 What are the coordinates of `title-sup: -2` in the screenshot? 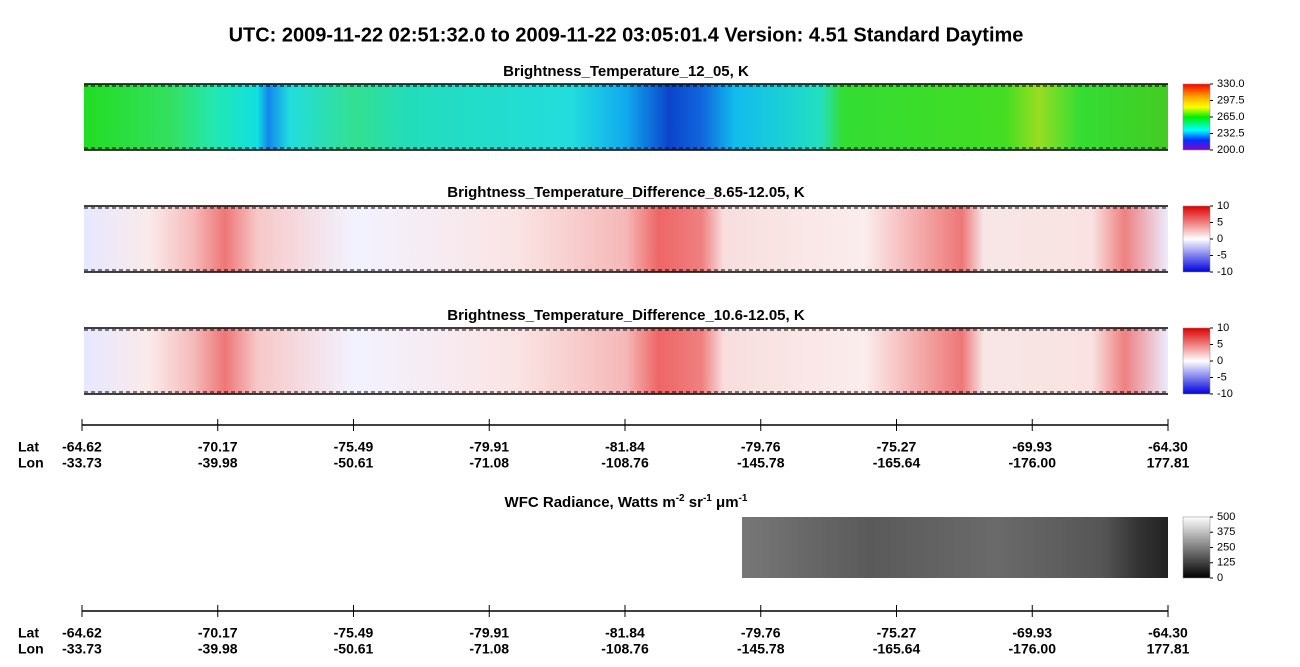 It's located at (680, 498).